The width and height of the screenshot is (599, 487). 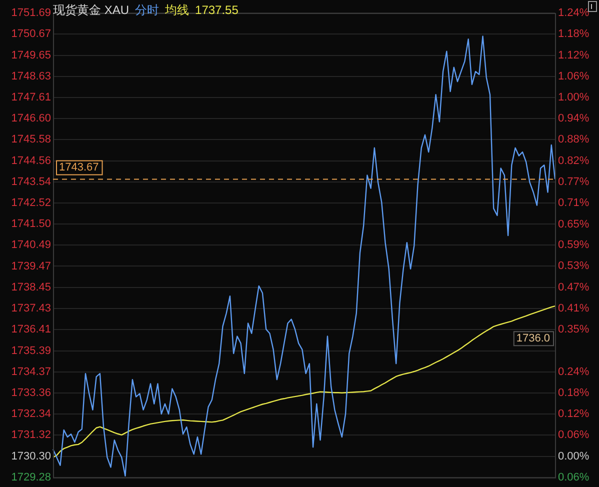 I want to click on y2-tick-label: 0.41%, so click(x=574, y=308).